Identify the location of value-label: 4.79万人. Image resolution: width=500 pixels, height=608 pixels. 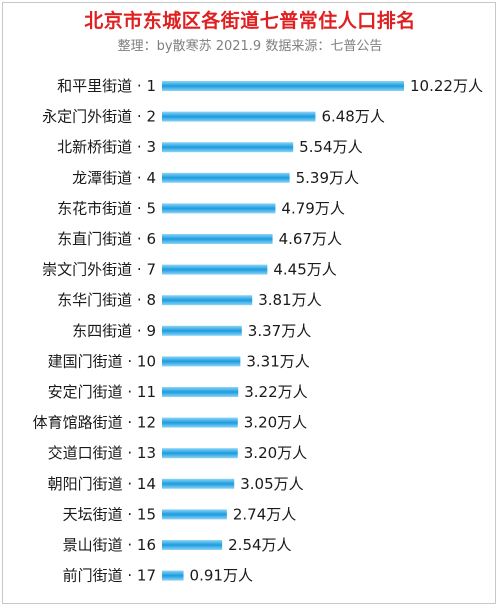
(312, 208).